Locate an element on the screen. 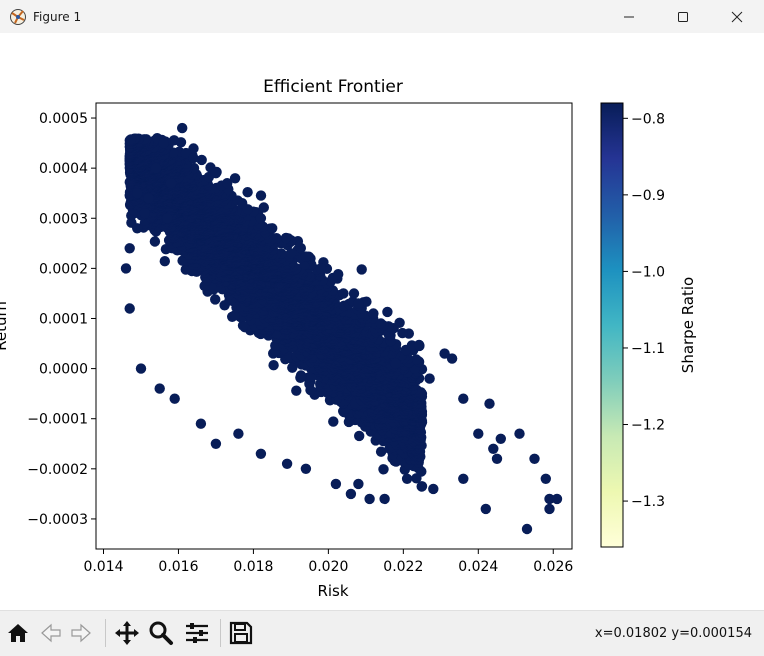  close-button is located at coordinates (737, 16).